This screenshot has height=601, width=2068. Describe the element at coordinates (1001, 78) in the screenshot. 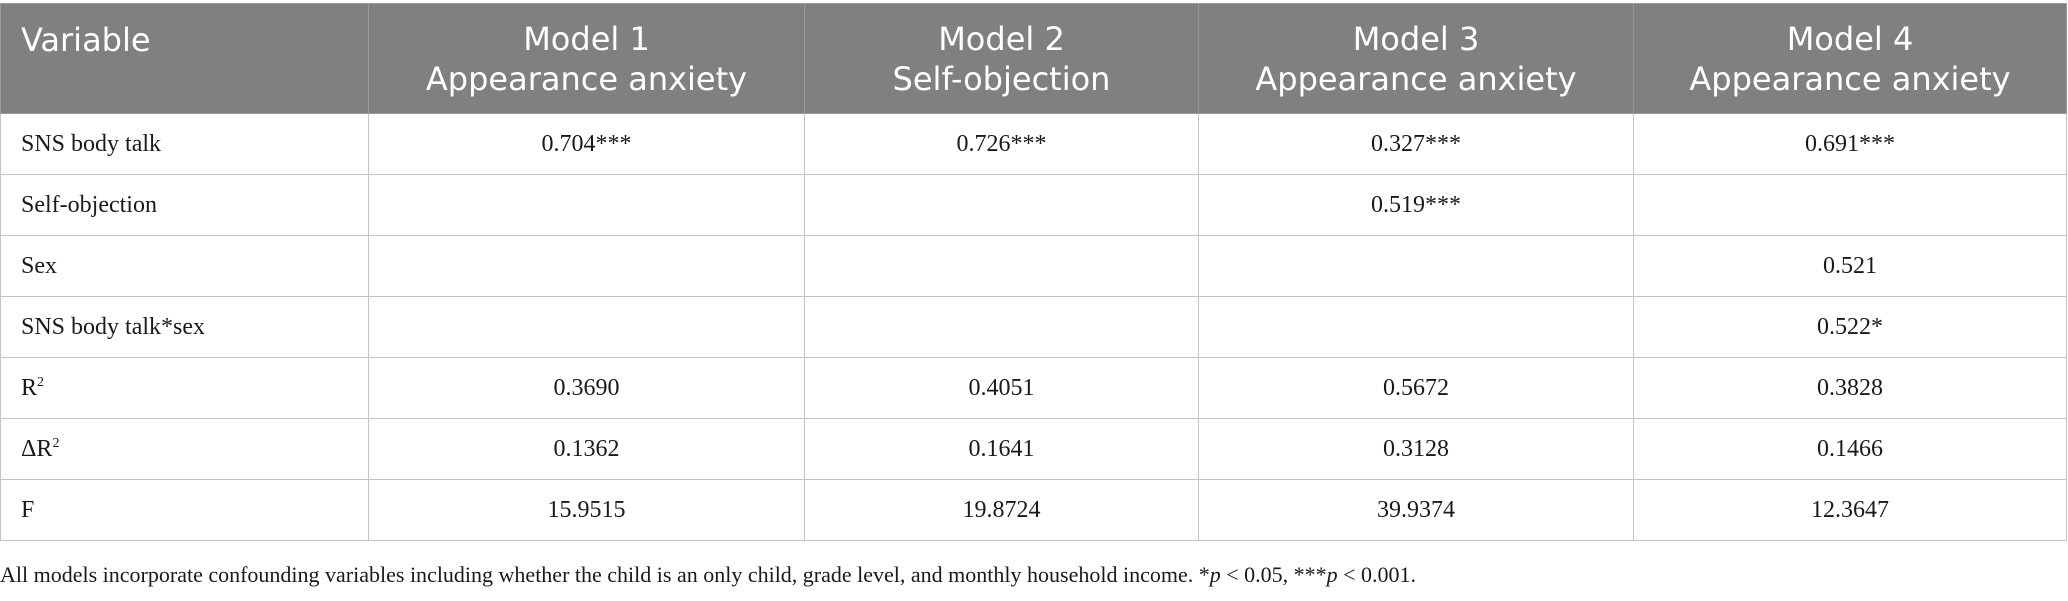

I see `header-model-2-outcome: Self-objection` at that location.